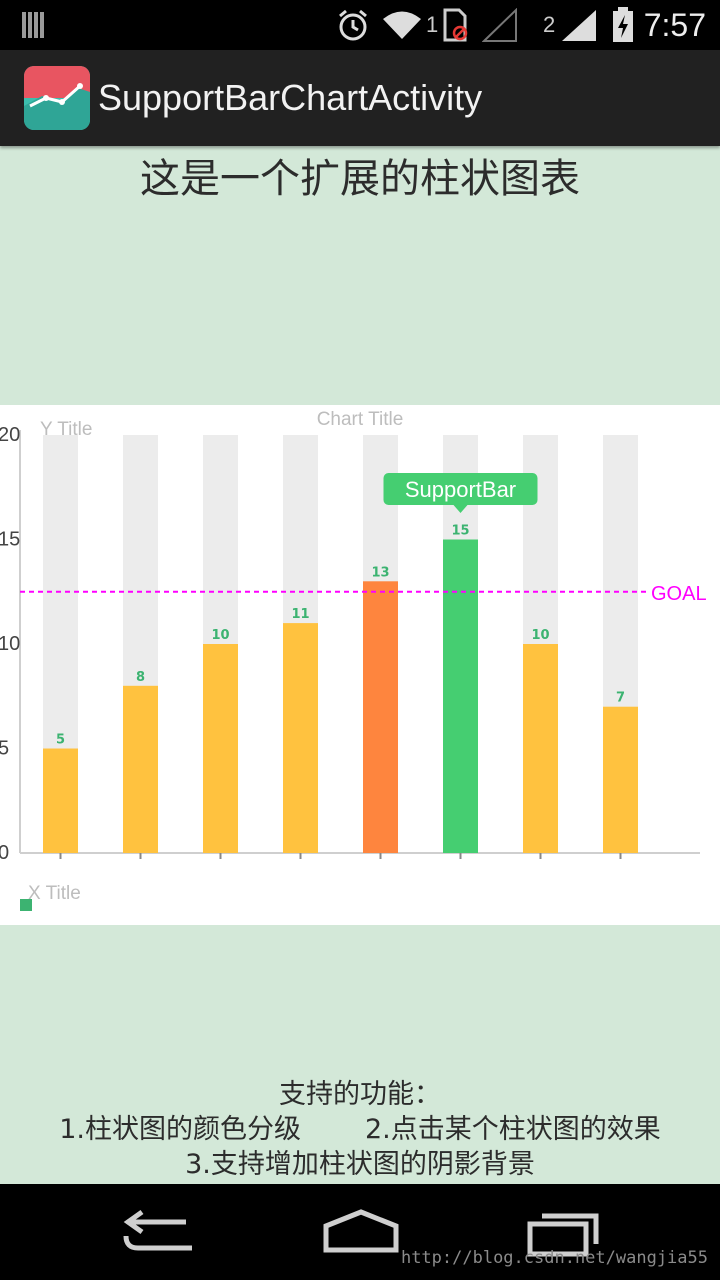 The width and height of the screenshot is (720, 1280). I want to click on bar-value-label: 13, so click(380, 572).